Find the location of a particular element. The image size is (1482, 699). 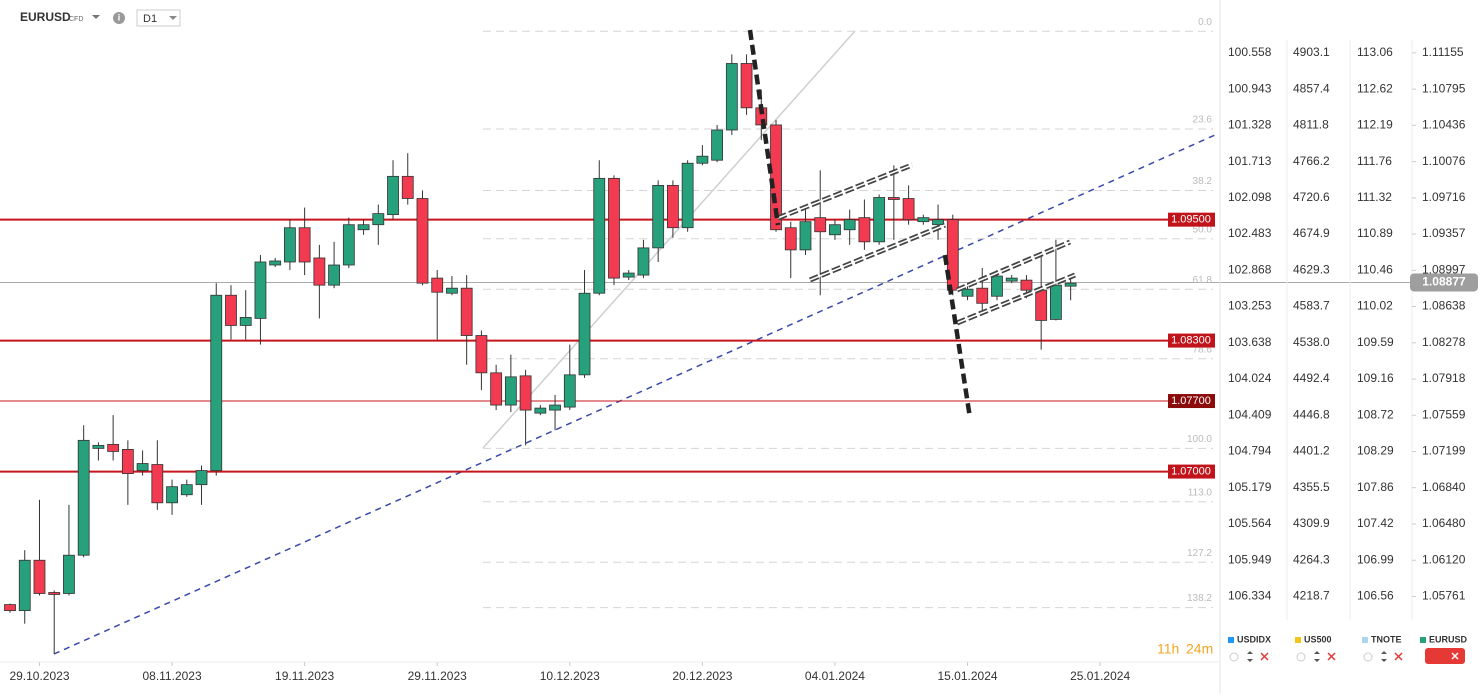

timeframe-select is located at coordinates (158, 18).